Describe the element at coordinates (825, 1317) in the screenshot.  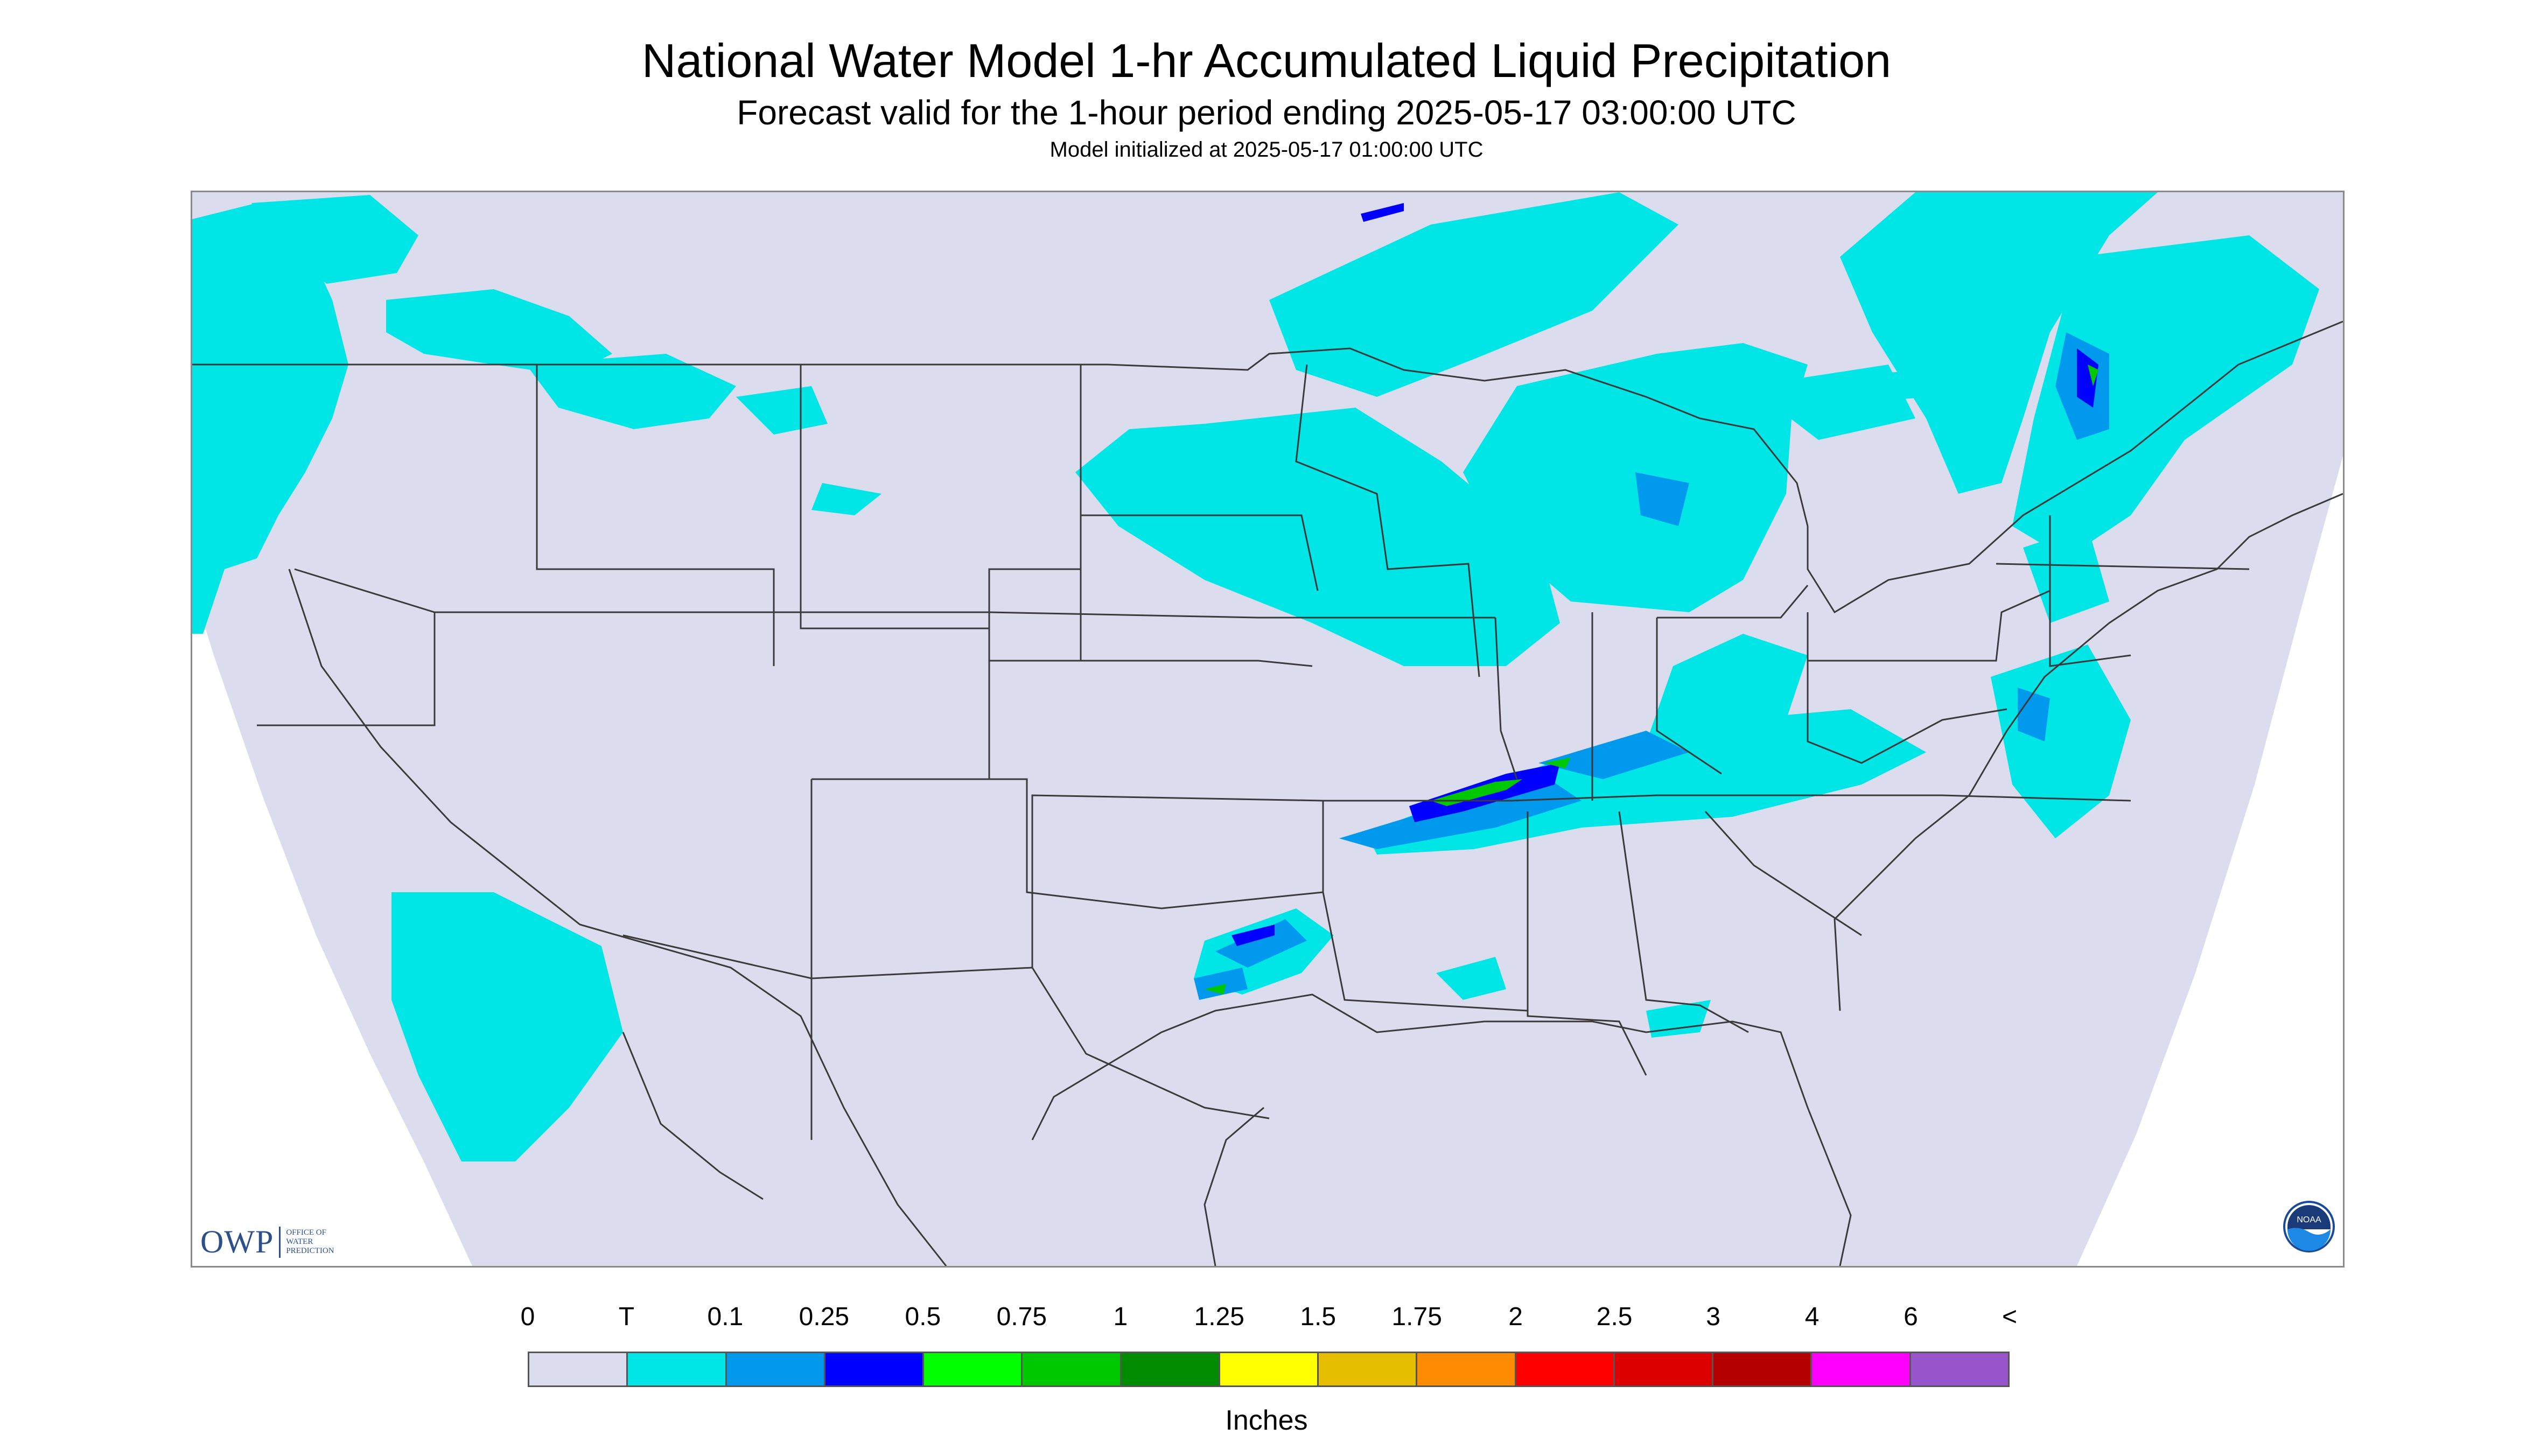
I see `legend-label: 0.25` at that location.